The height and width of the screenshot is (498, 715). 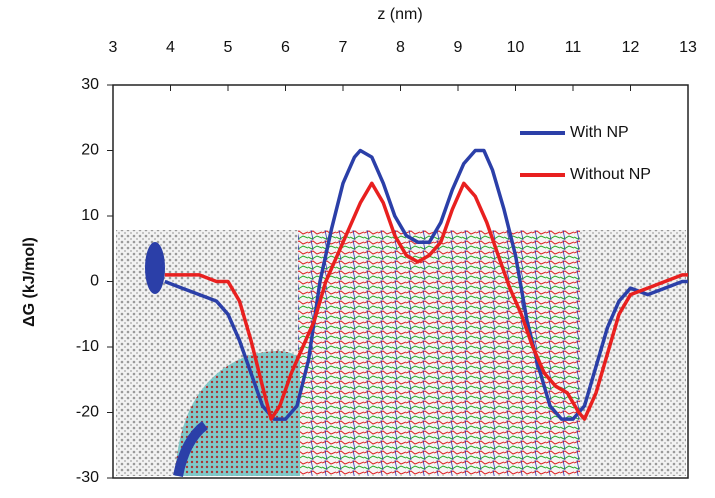 What do you see at coordinates (343, 47) in the screenshot?
I see `x-tick-label: 7` at bounding box center [343, 47].